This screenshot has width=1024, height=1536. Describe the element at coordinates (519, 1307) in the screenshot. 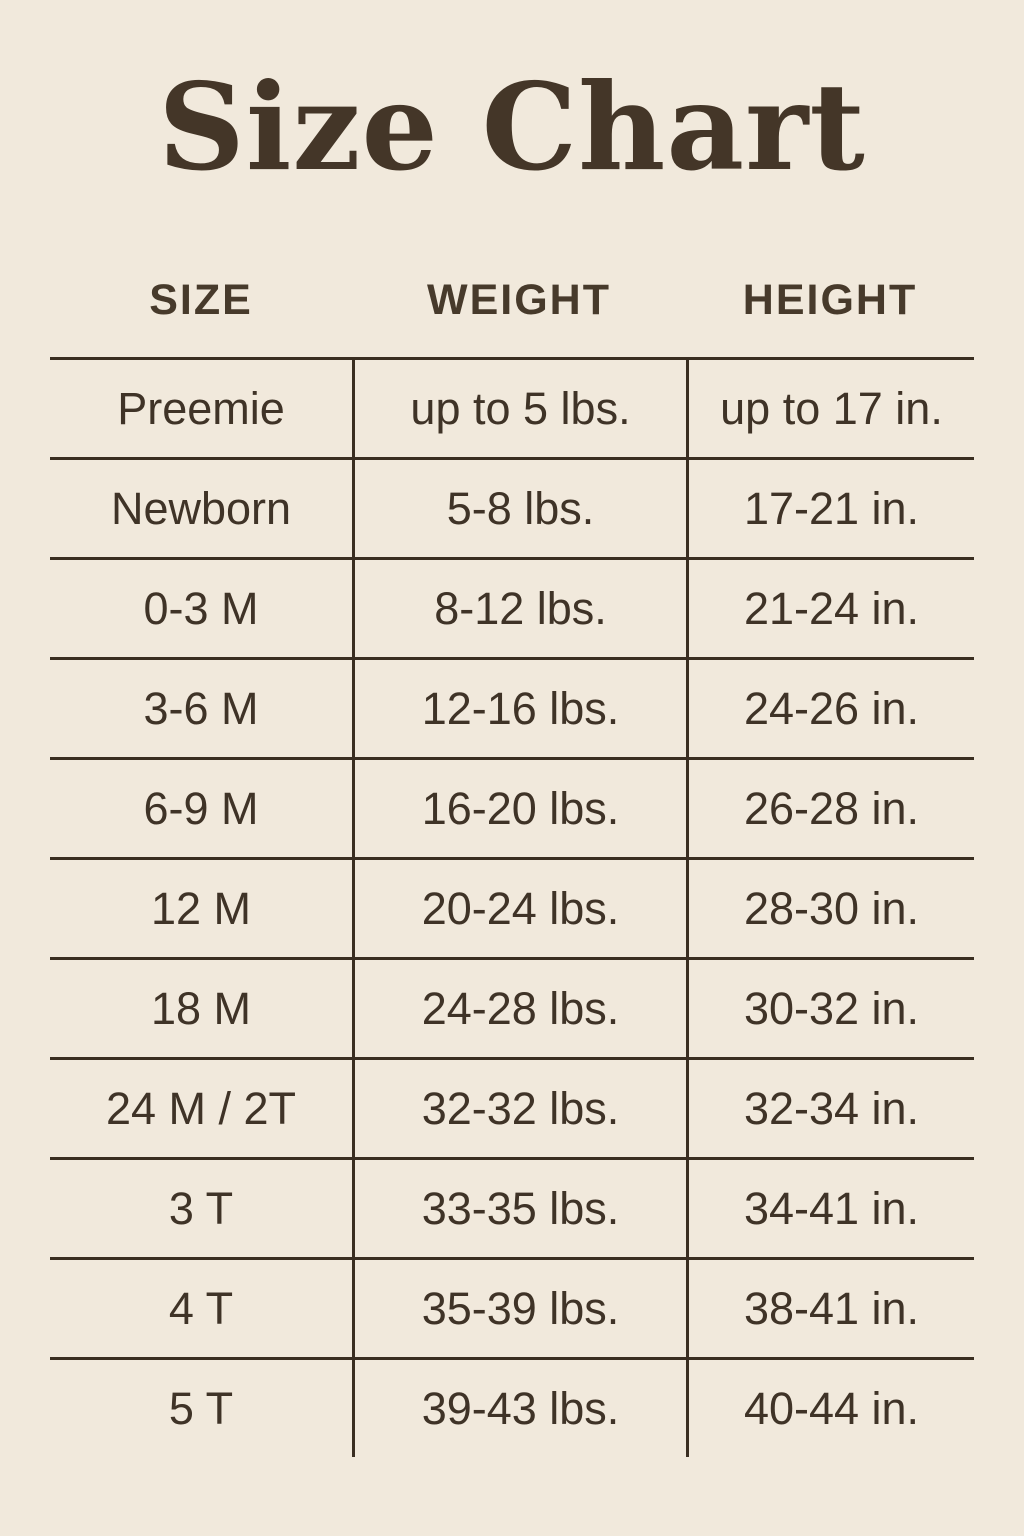

I see `weight-cell: 35-39 lbs.` at that location.